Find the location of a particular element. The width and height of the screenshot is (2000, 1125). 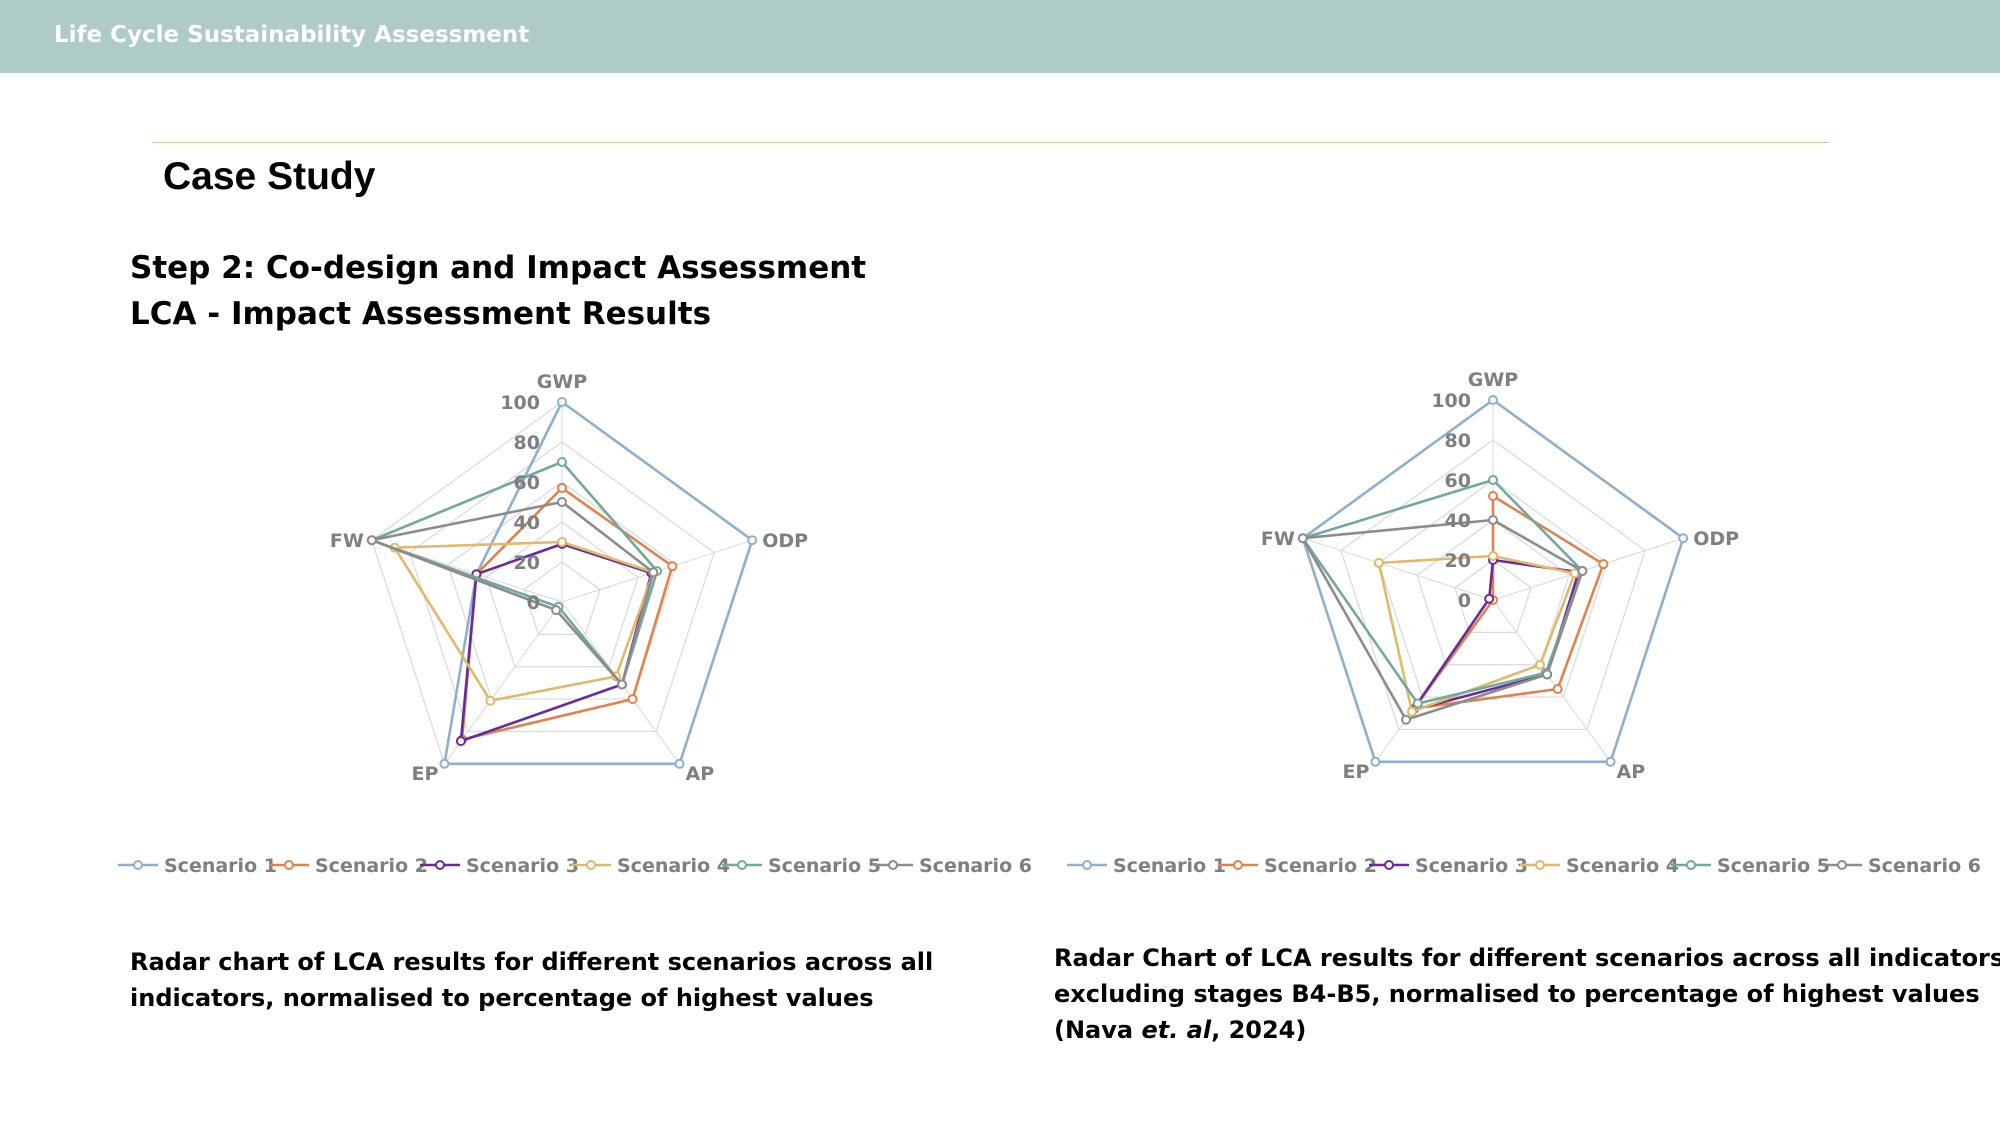

legend-label: Scenario 3 is located at coordinates (522, 866).